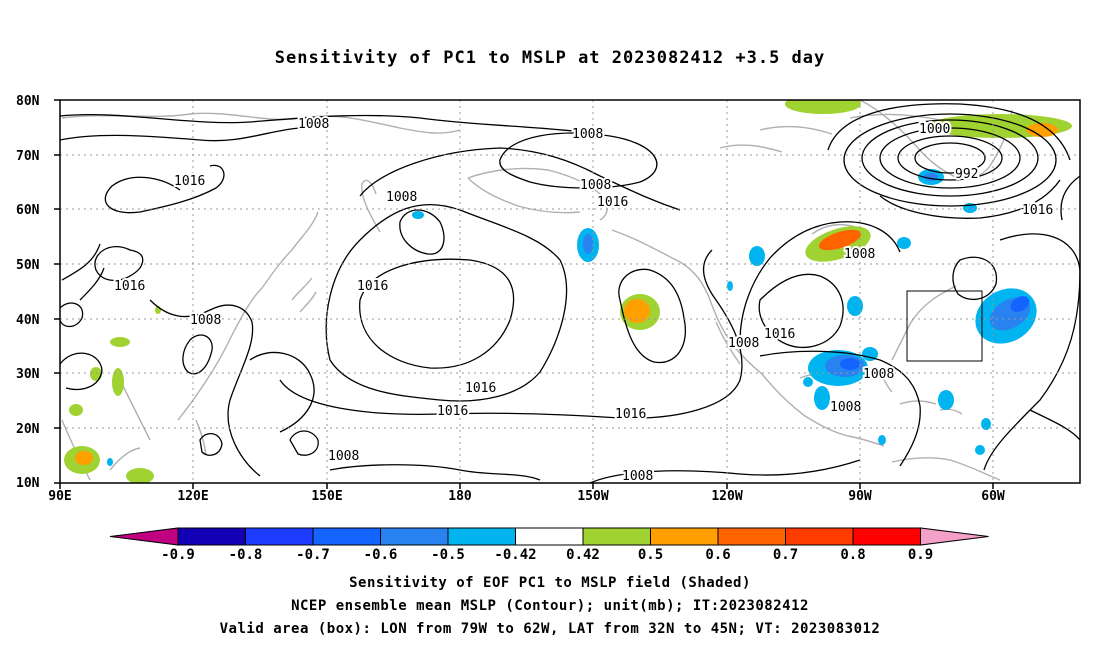  I want to click on lat-label: 40N, so click(28, 320).